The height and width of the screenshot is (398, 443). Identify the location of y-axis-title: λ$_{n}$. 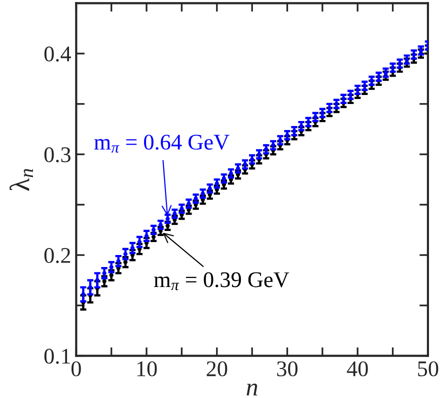
(21, 179).